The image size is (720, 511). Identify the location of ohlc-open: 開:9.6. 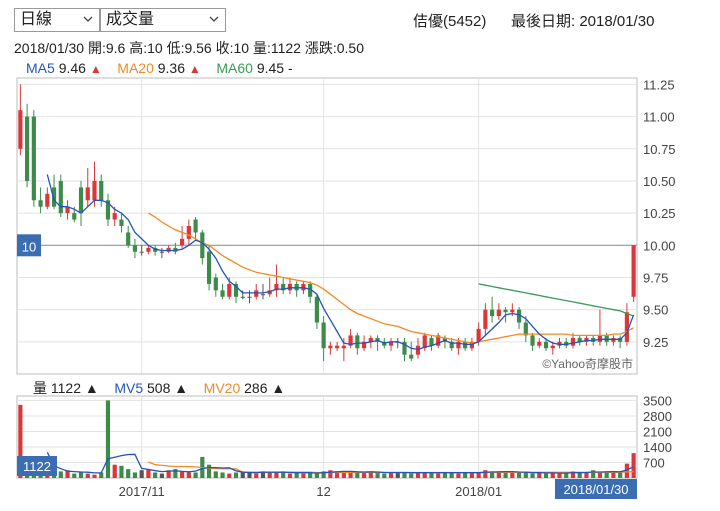
(106, 48).